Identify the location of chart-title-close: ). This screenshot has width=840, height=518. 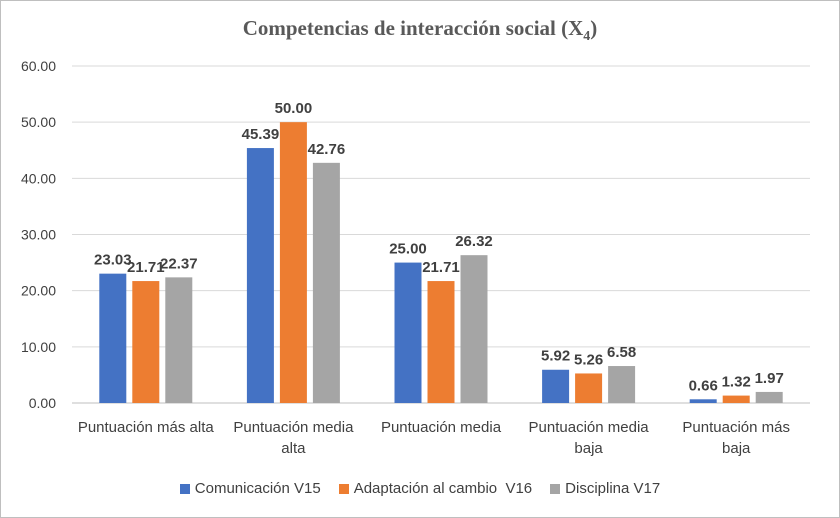
(594, 28).